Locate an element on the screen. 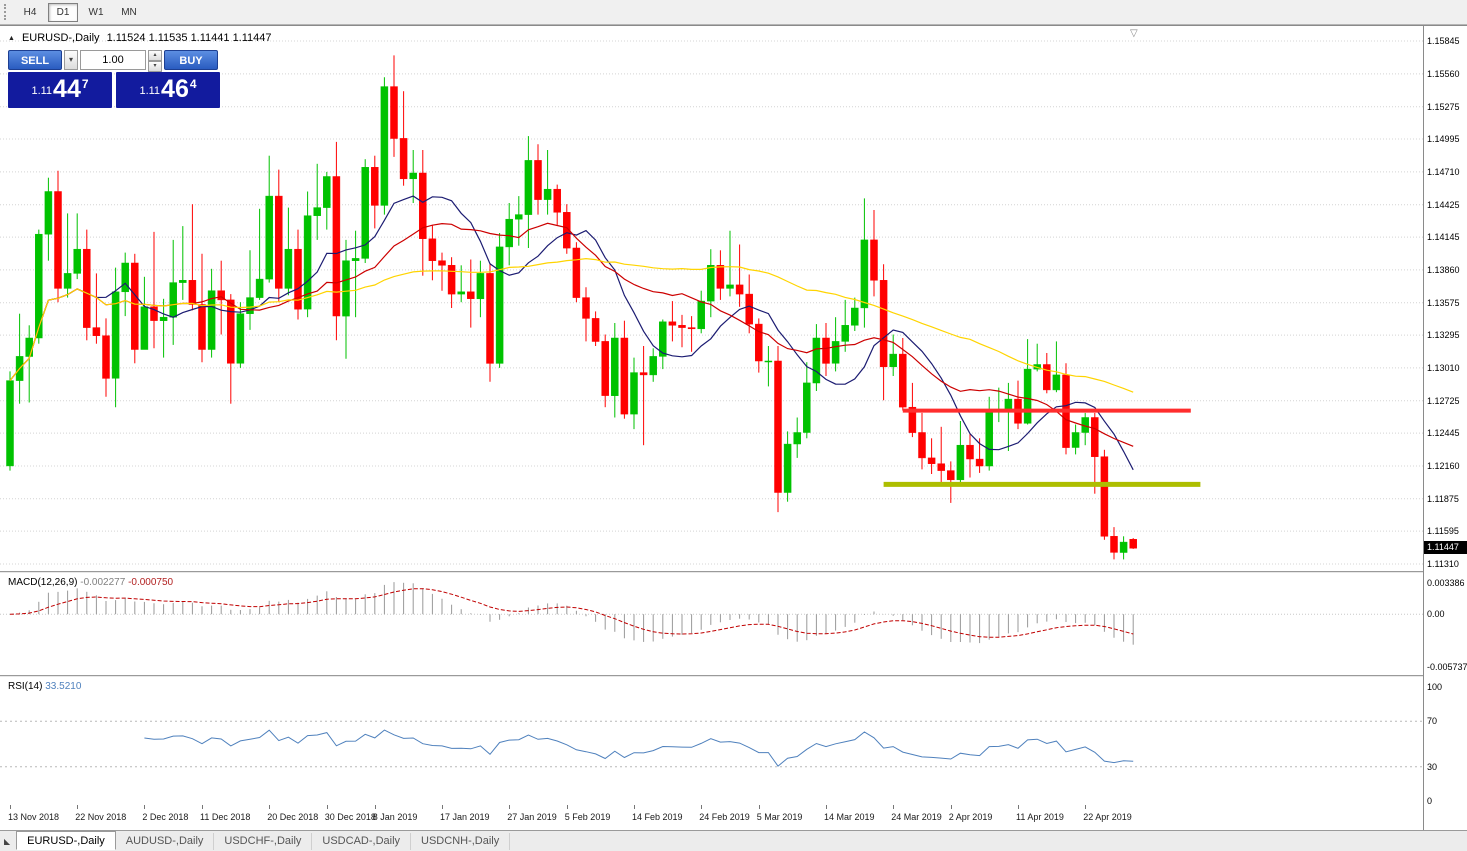  chart-tab: AUDUSD-,Daily is located at coordinates (165, 841).